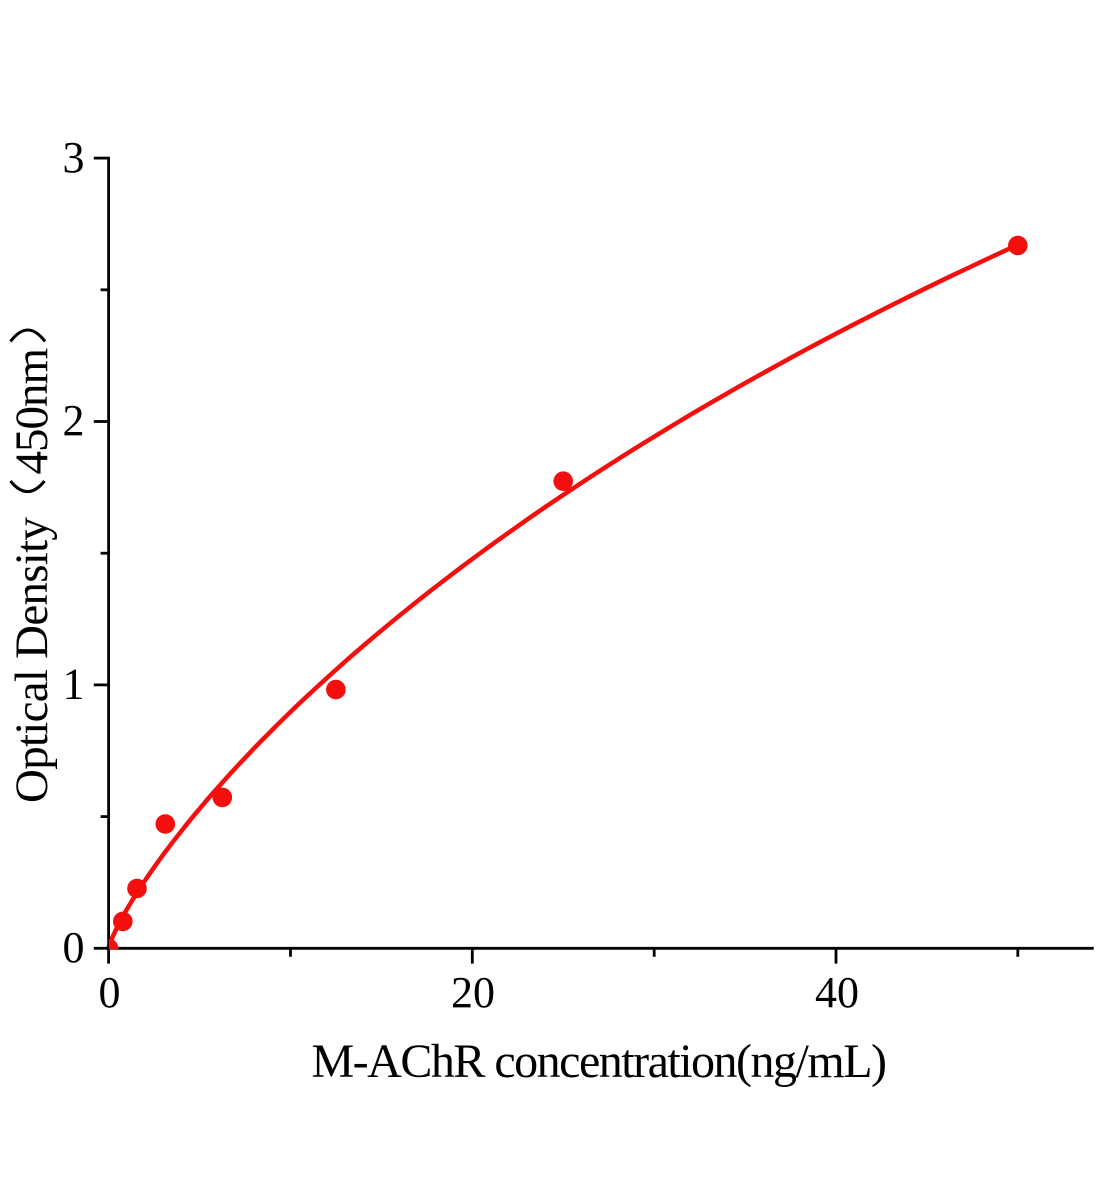  Describe the element at coordinates (74, 157) in the screenshot. I see `svg-text: 3` at that location.